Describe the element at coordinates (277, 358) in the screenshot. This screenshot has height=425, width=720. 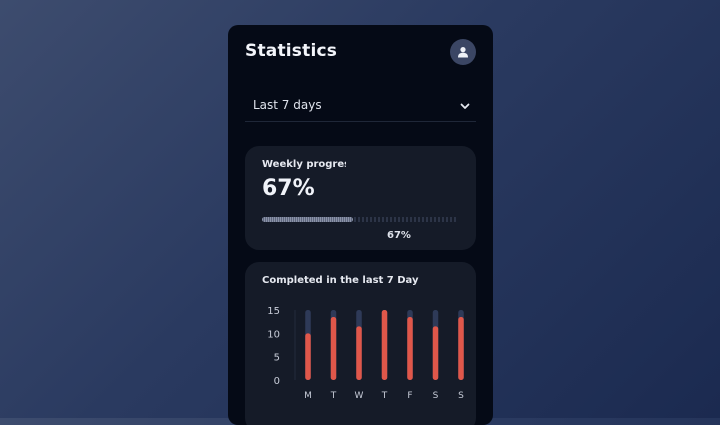
I see `y-tick-label: 5` at that location.